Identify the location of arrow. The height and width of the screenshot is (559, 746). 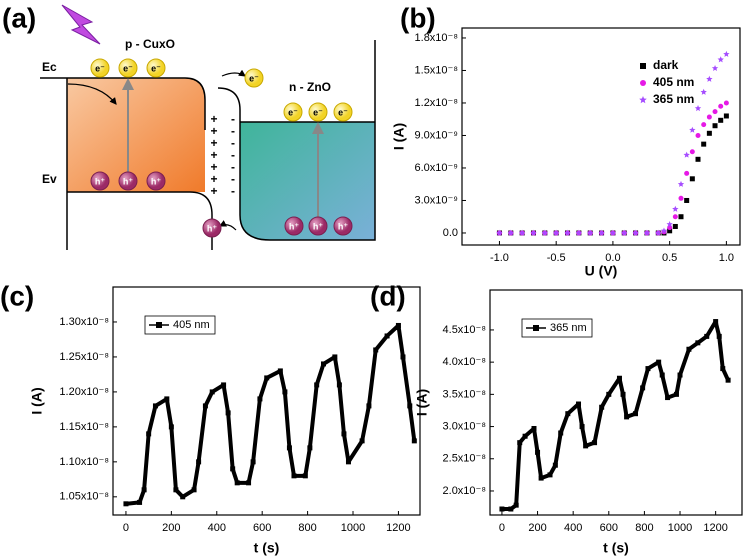
(92, 94).